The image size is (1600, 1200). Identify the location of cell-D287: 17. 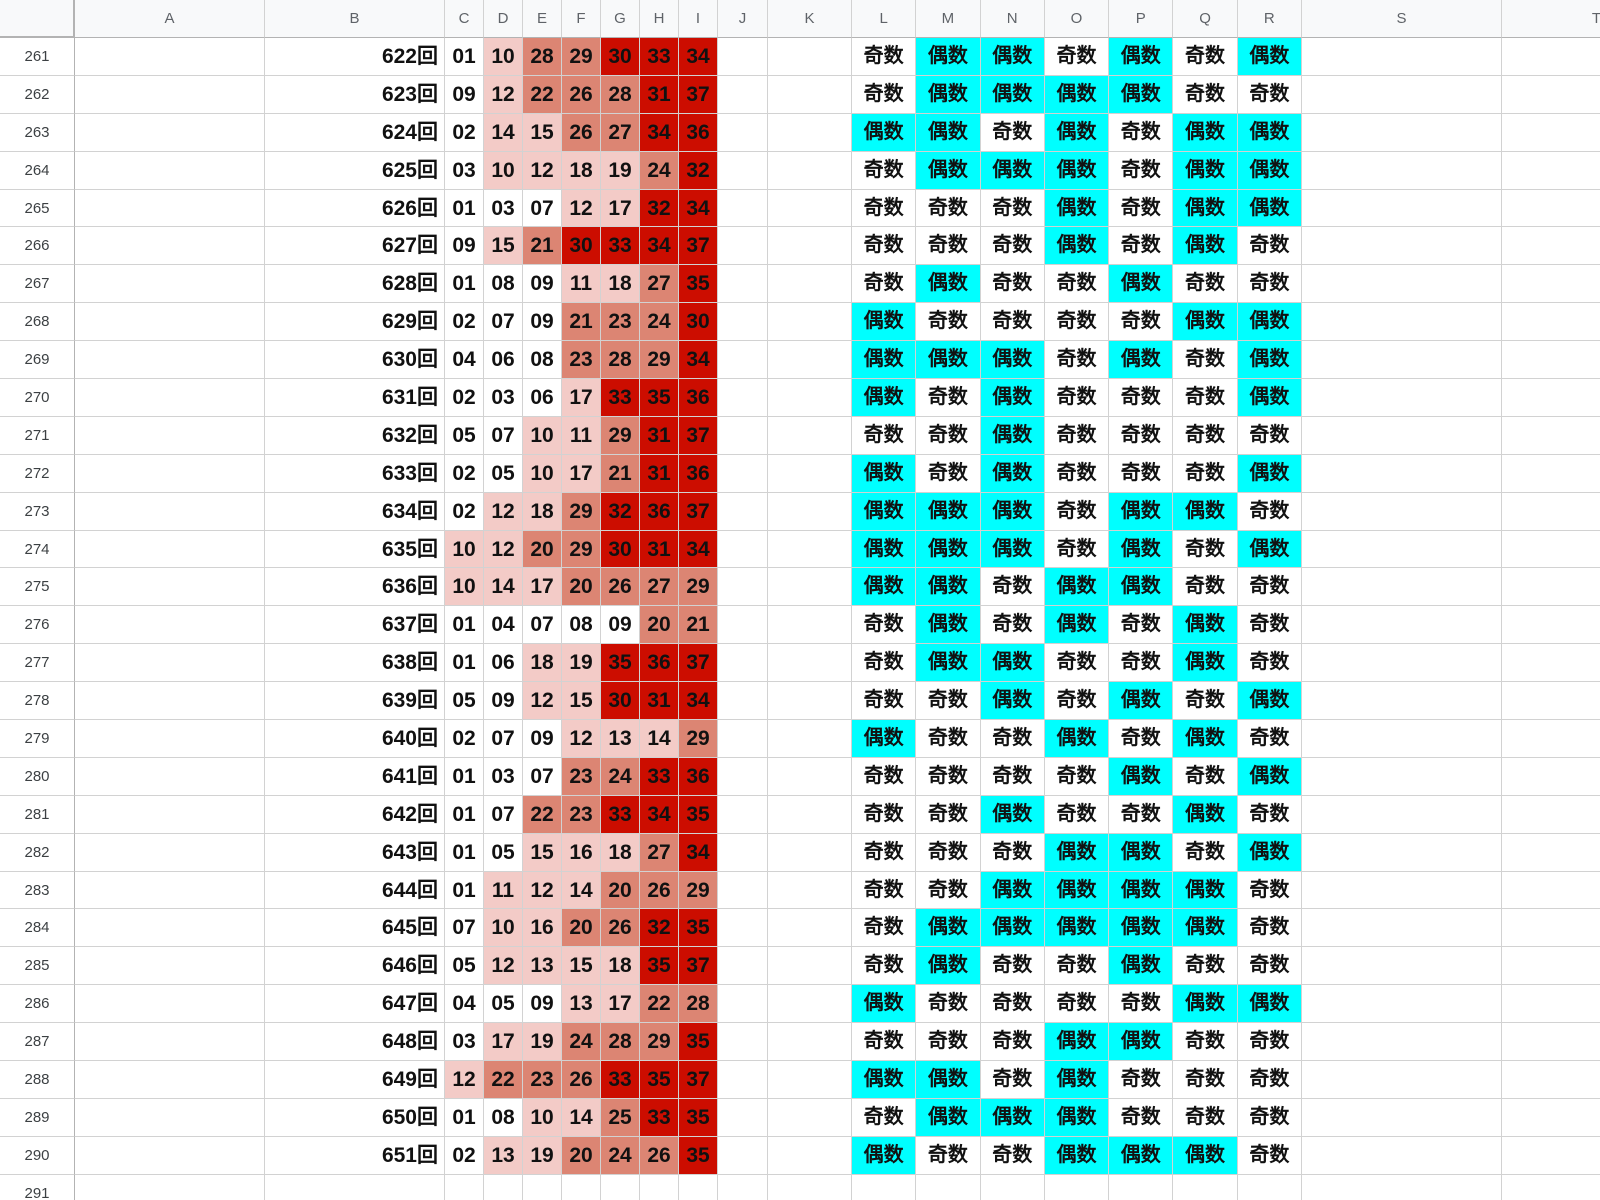
(503, 1042).